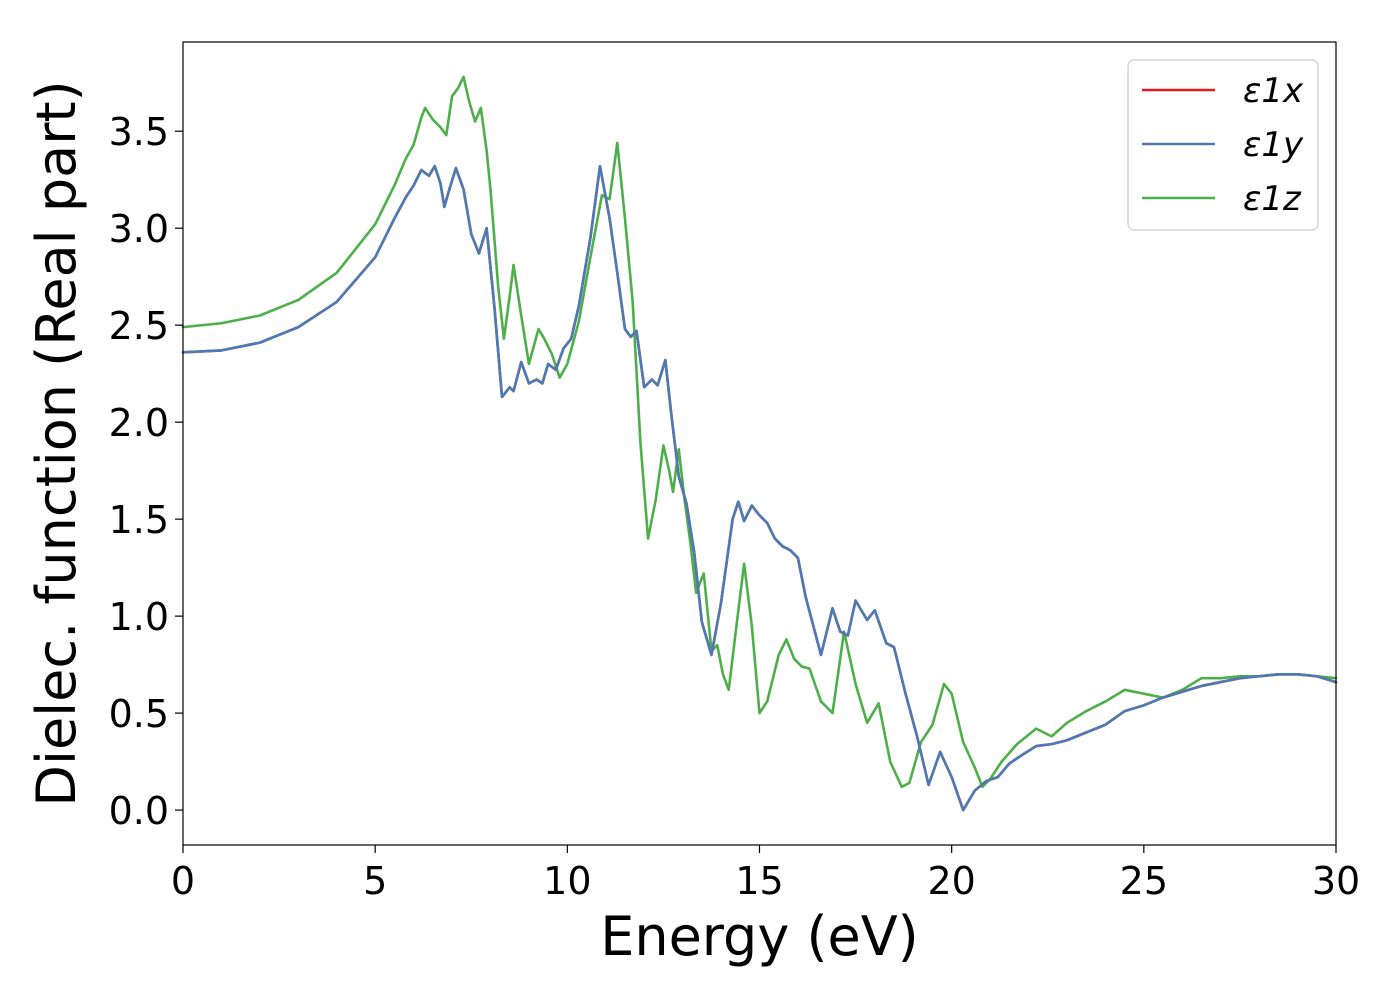  I want to click on y-axis: 0.0 0.5 1.0 1.5 2.0 2.5 3.0 3.5, so click(146, 471).